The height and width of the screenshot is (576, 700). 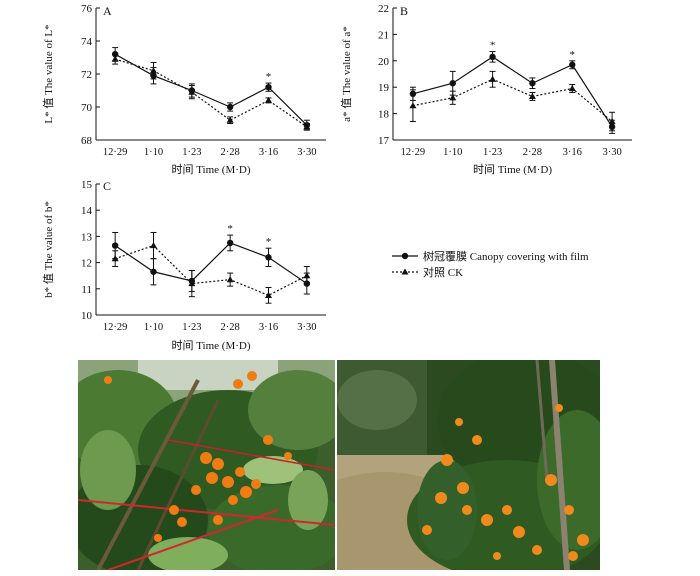 I want to click on legend-ck-marker, so click(x=405, y=271).